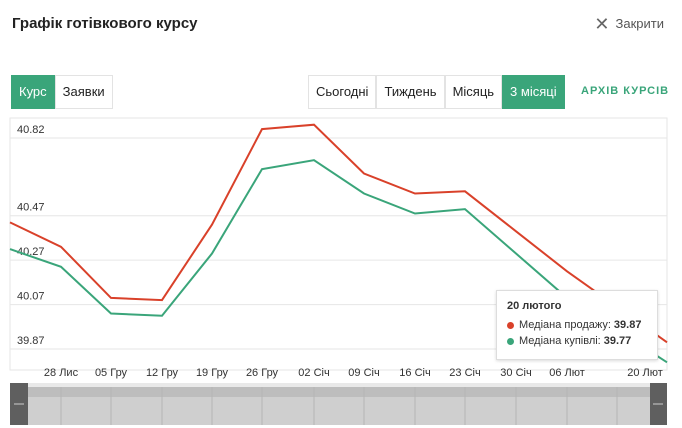 The image size is (682, 428). I want to click on x-tick-label: 20 Лют, so click(645, 373).